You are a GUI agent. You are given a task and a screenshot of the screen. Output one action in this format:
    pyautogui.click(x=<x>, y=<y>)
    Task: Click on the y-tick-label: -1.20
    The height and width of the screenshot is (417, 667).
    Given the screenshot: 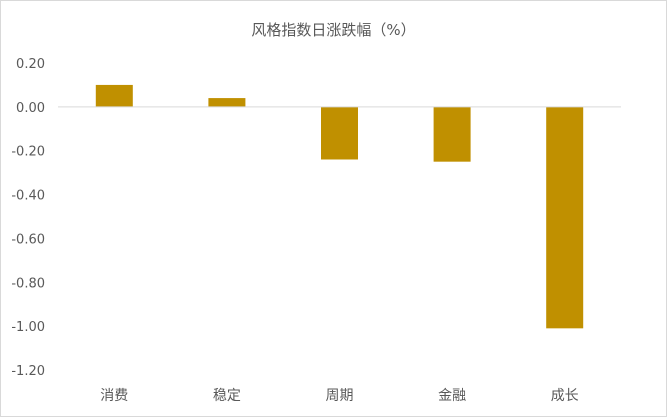 What is the action you would take?
    pyautogui.click(x=28, y=371)
    